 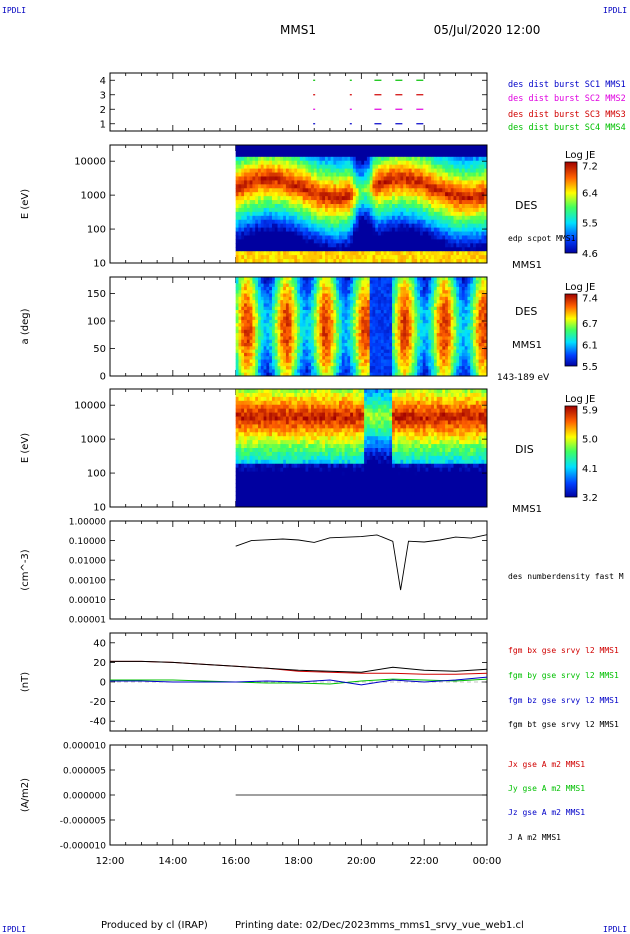 I want to click on header-spacecraft: MMS1, so click(x=298, y=30).